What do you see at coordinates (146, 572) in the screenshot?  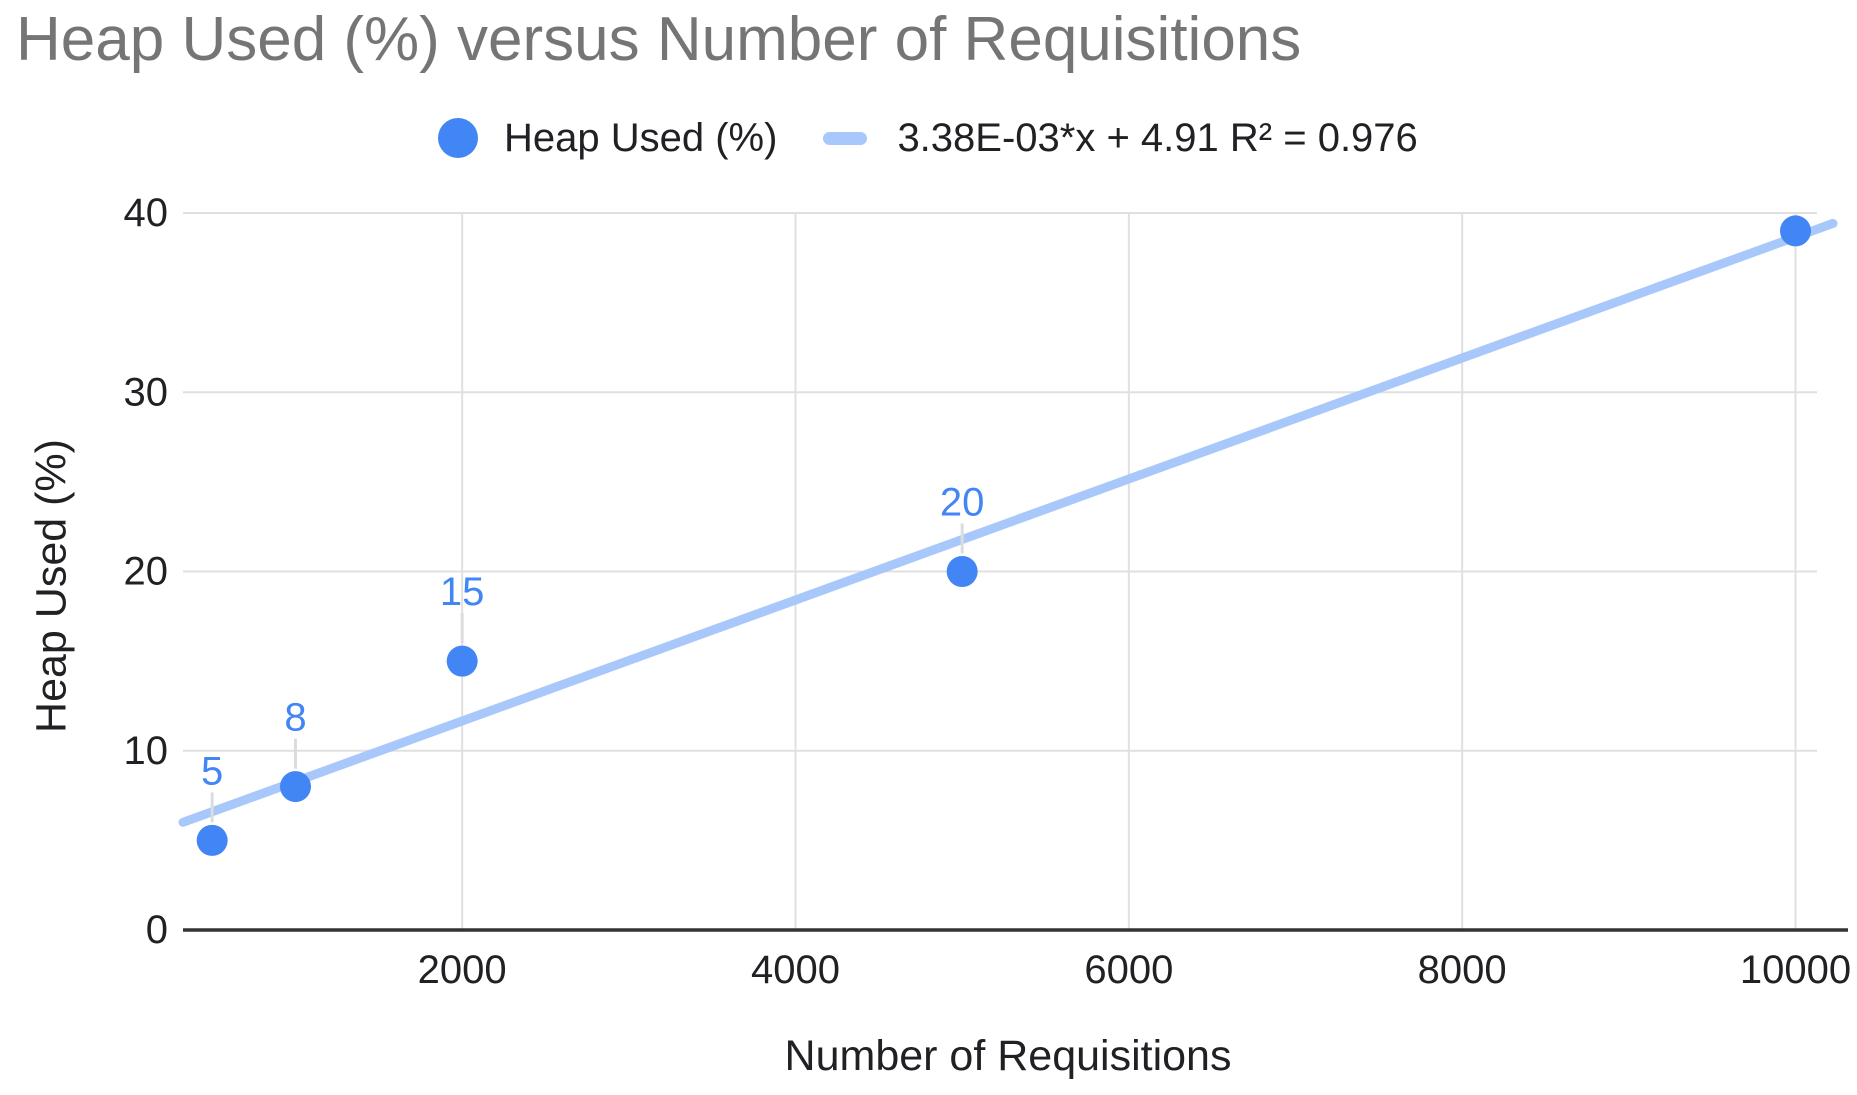 I see `y-tick-label: 20` at bounding box center [146, 572].